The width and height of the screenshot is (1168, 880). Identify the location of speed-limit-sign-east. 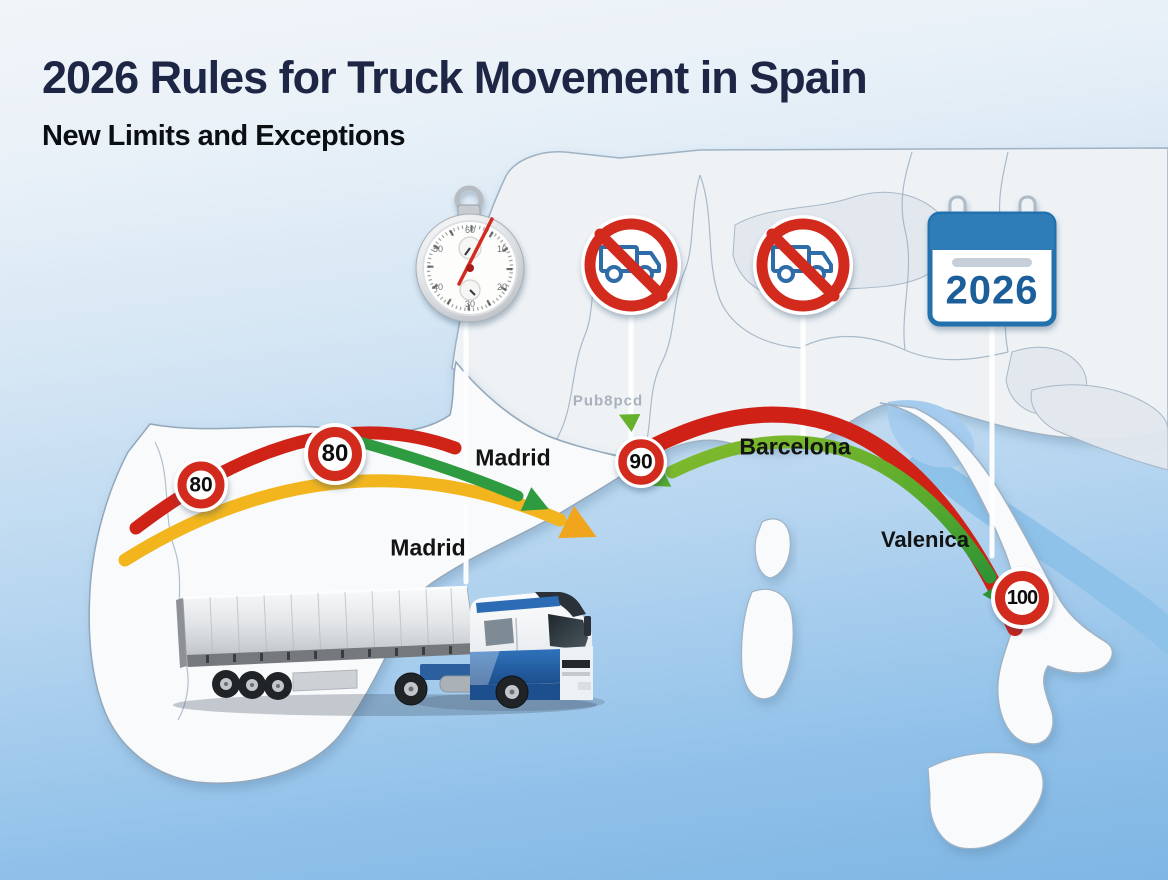
(1022, 598).